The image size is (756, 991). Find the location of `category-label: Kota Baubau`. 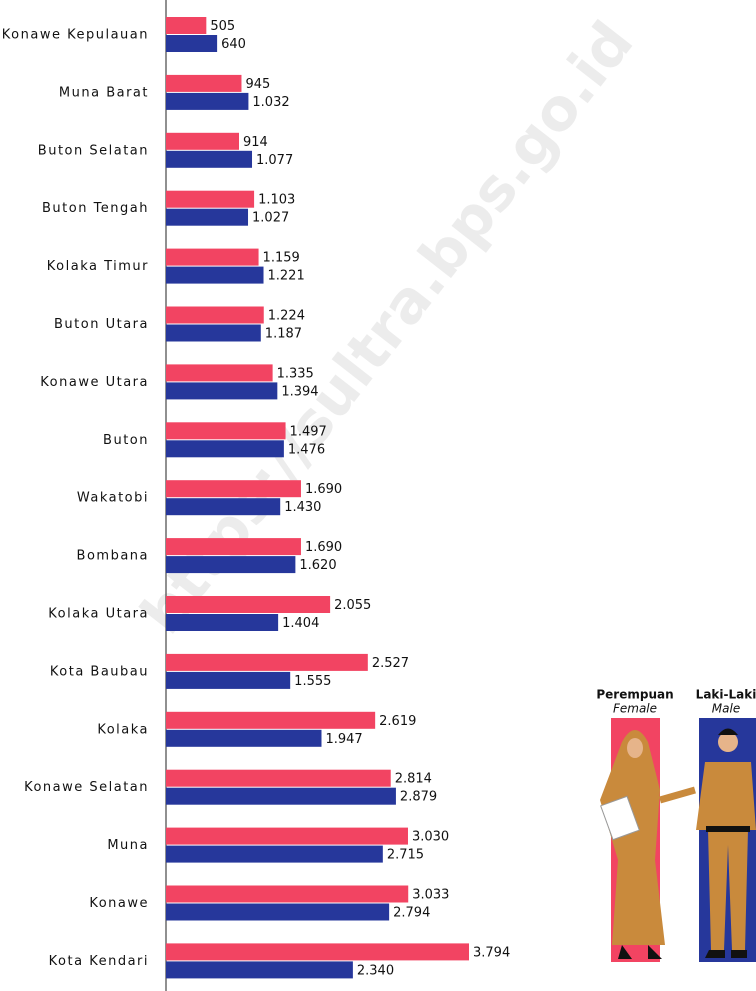

category-label: Kota Baubau is located at coordinates (99, 671).